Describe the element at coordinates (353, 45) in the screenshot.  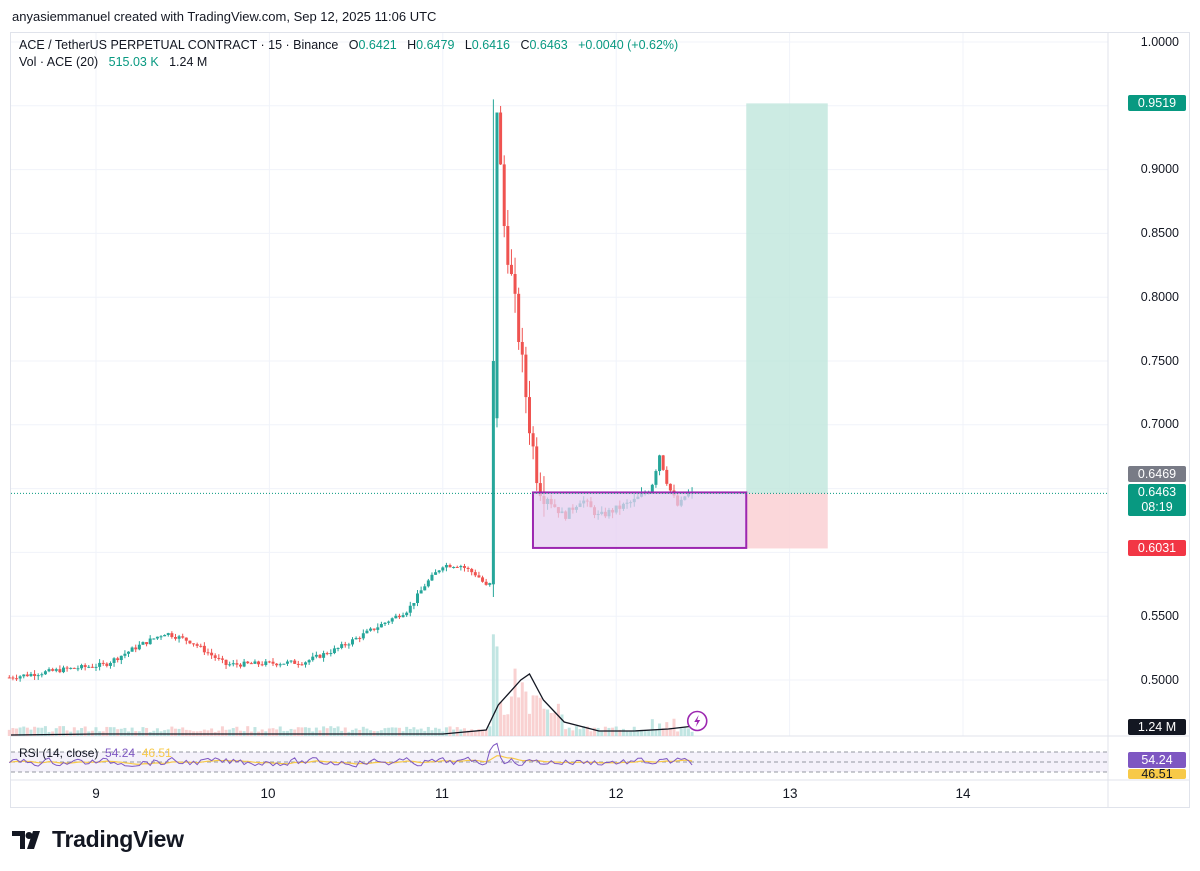
I see `open-label: O` at that location.